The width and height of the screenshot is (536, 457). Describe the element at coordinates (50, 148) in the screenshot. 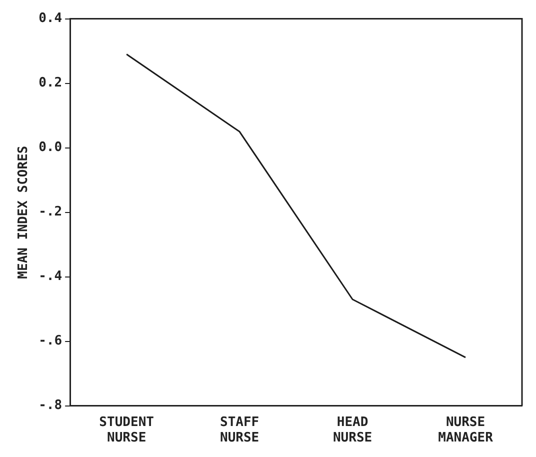

I see `y-tick-label: 0.0` at that location.